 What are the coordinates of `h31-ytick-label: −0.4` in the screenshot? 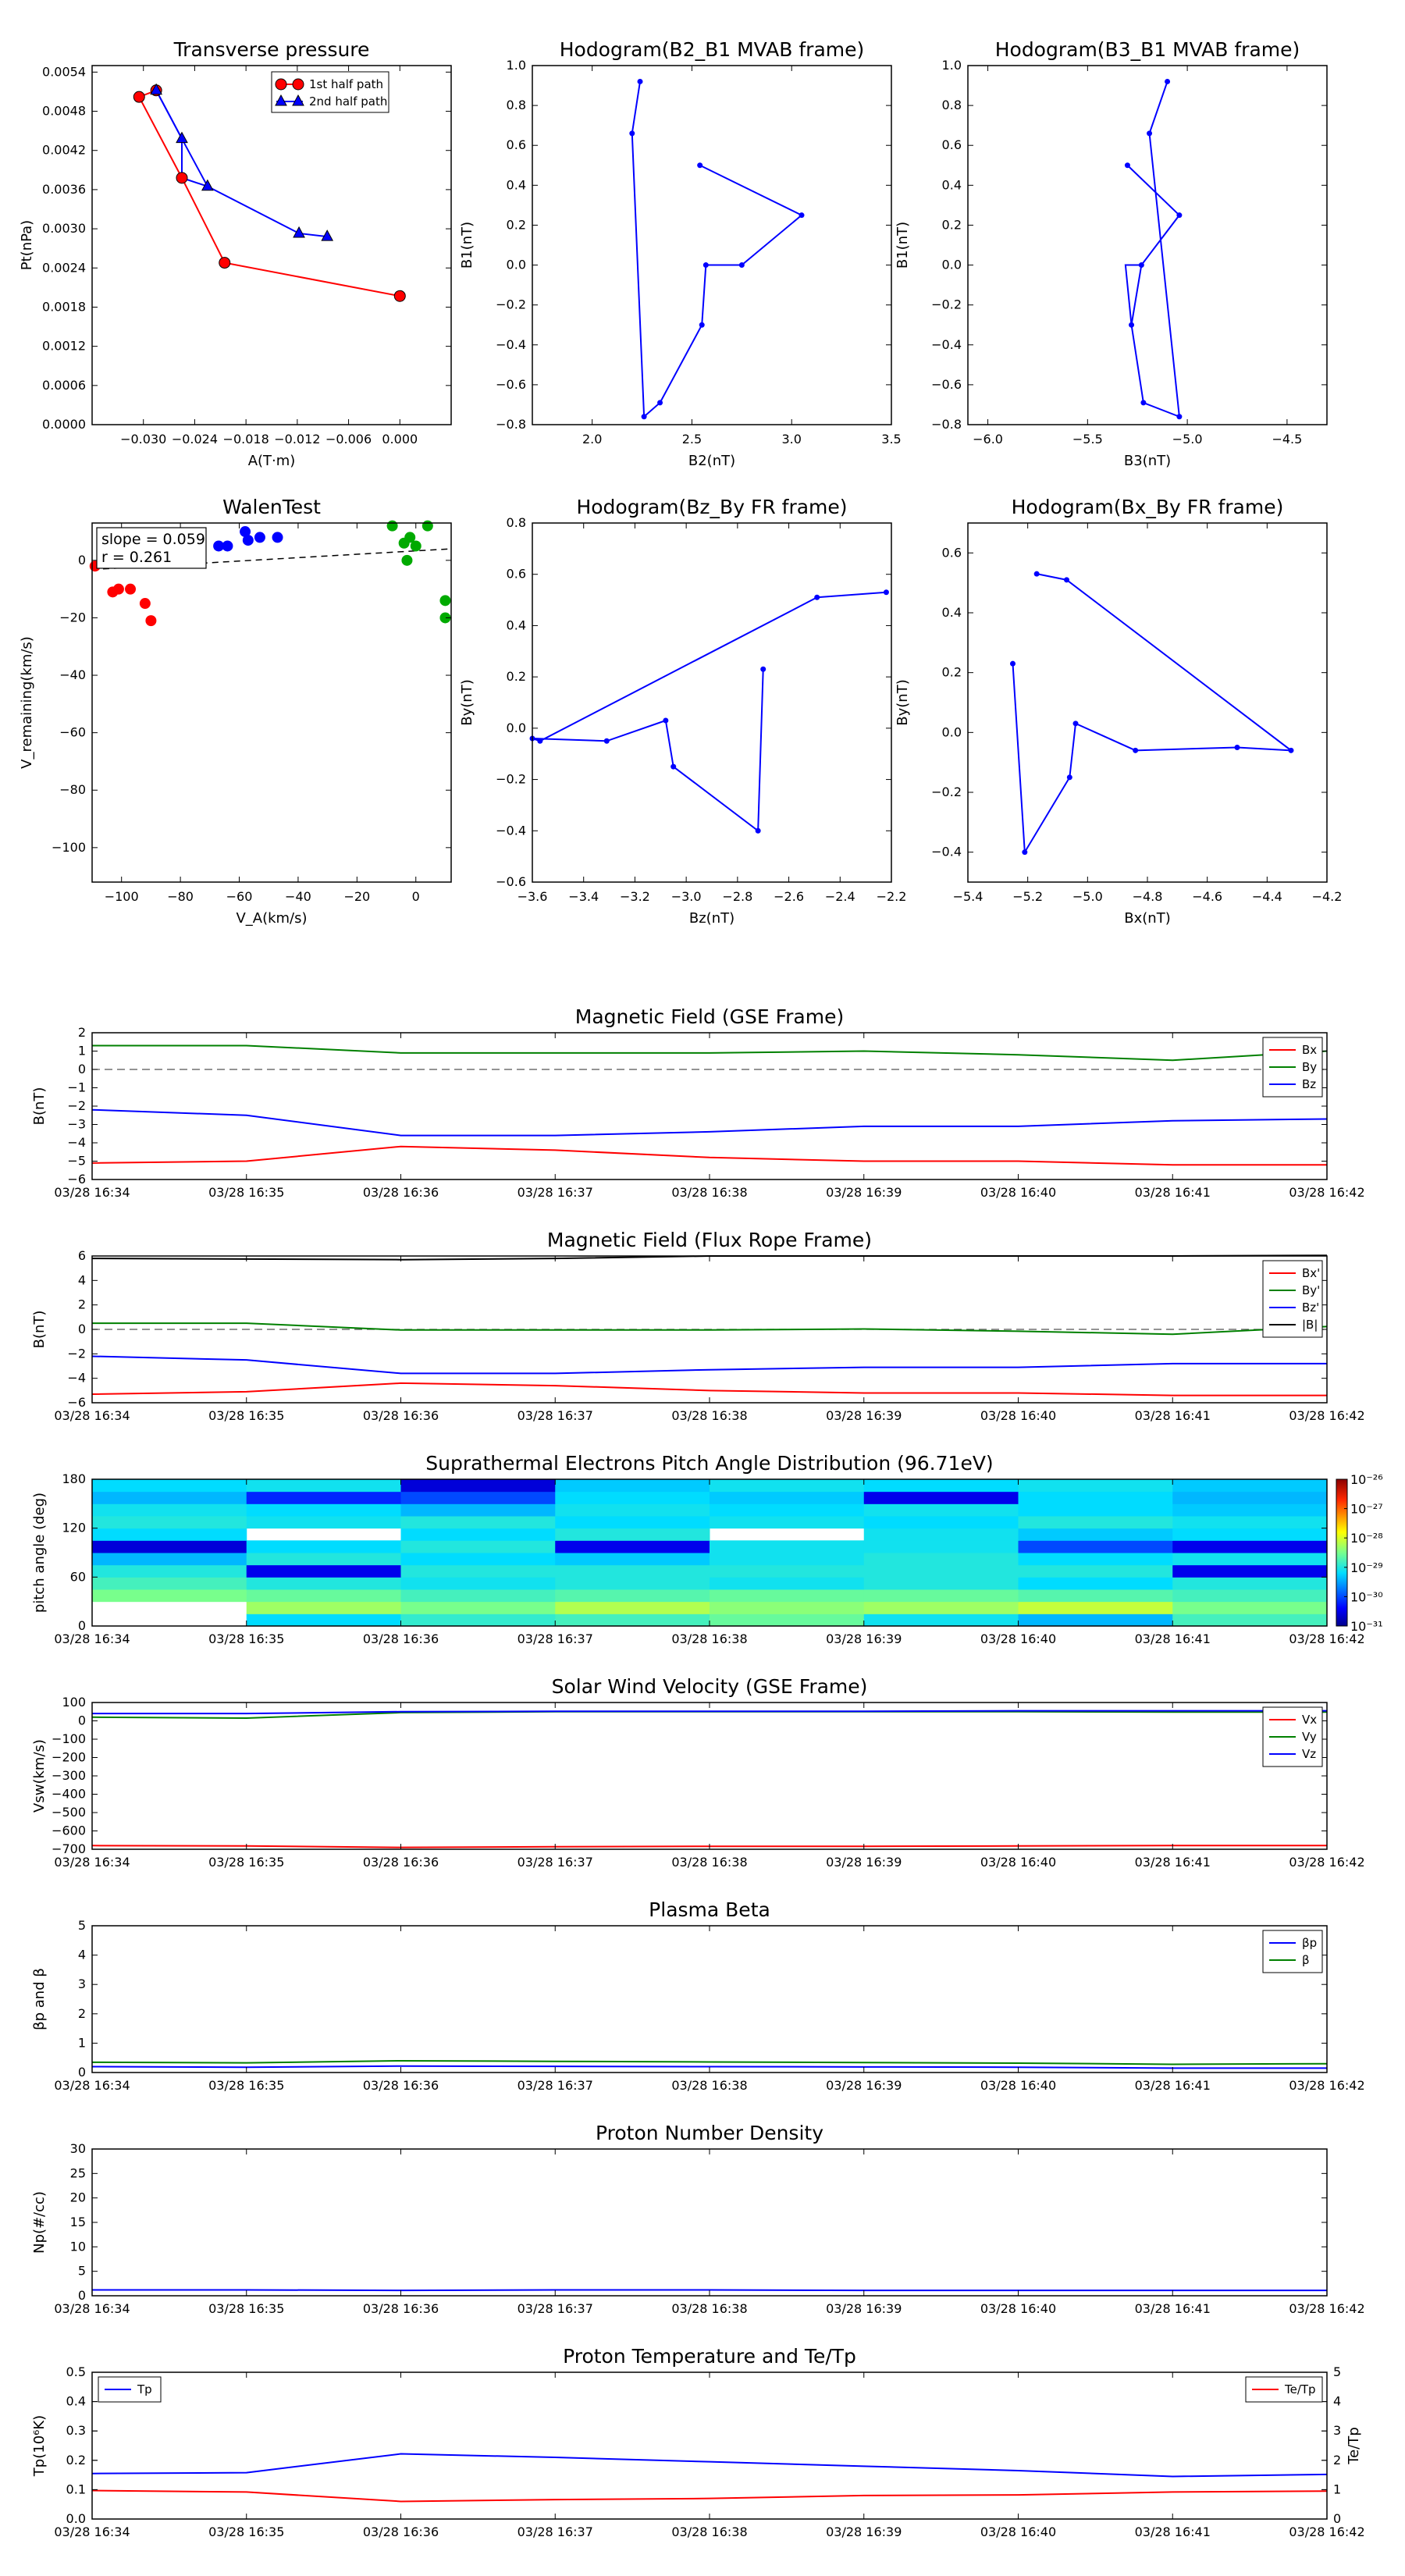 It's located at (947, 344).